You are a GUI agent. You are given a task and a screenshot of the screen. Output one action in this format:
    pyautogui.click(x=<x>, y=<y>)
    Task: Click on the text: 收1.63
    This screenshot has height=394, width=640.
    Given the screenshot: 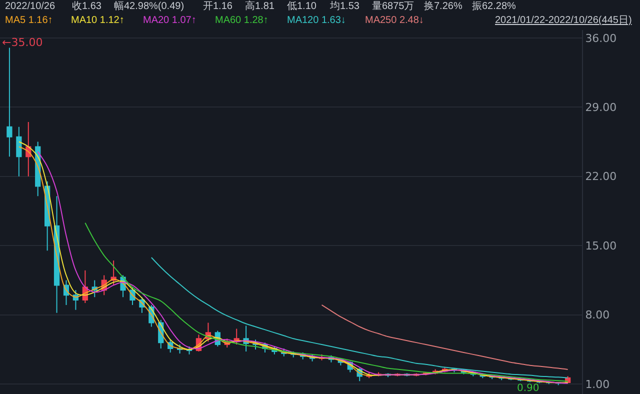 What is the action you would take?
    pyautogui.click(x=87, y=6)
    